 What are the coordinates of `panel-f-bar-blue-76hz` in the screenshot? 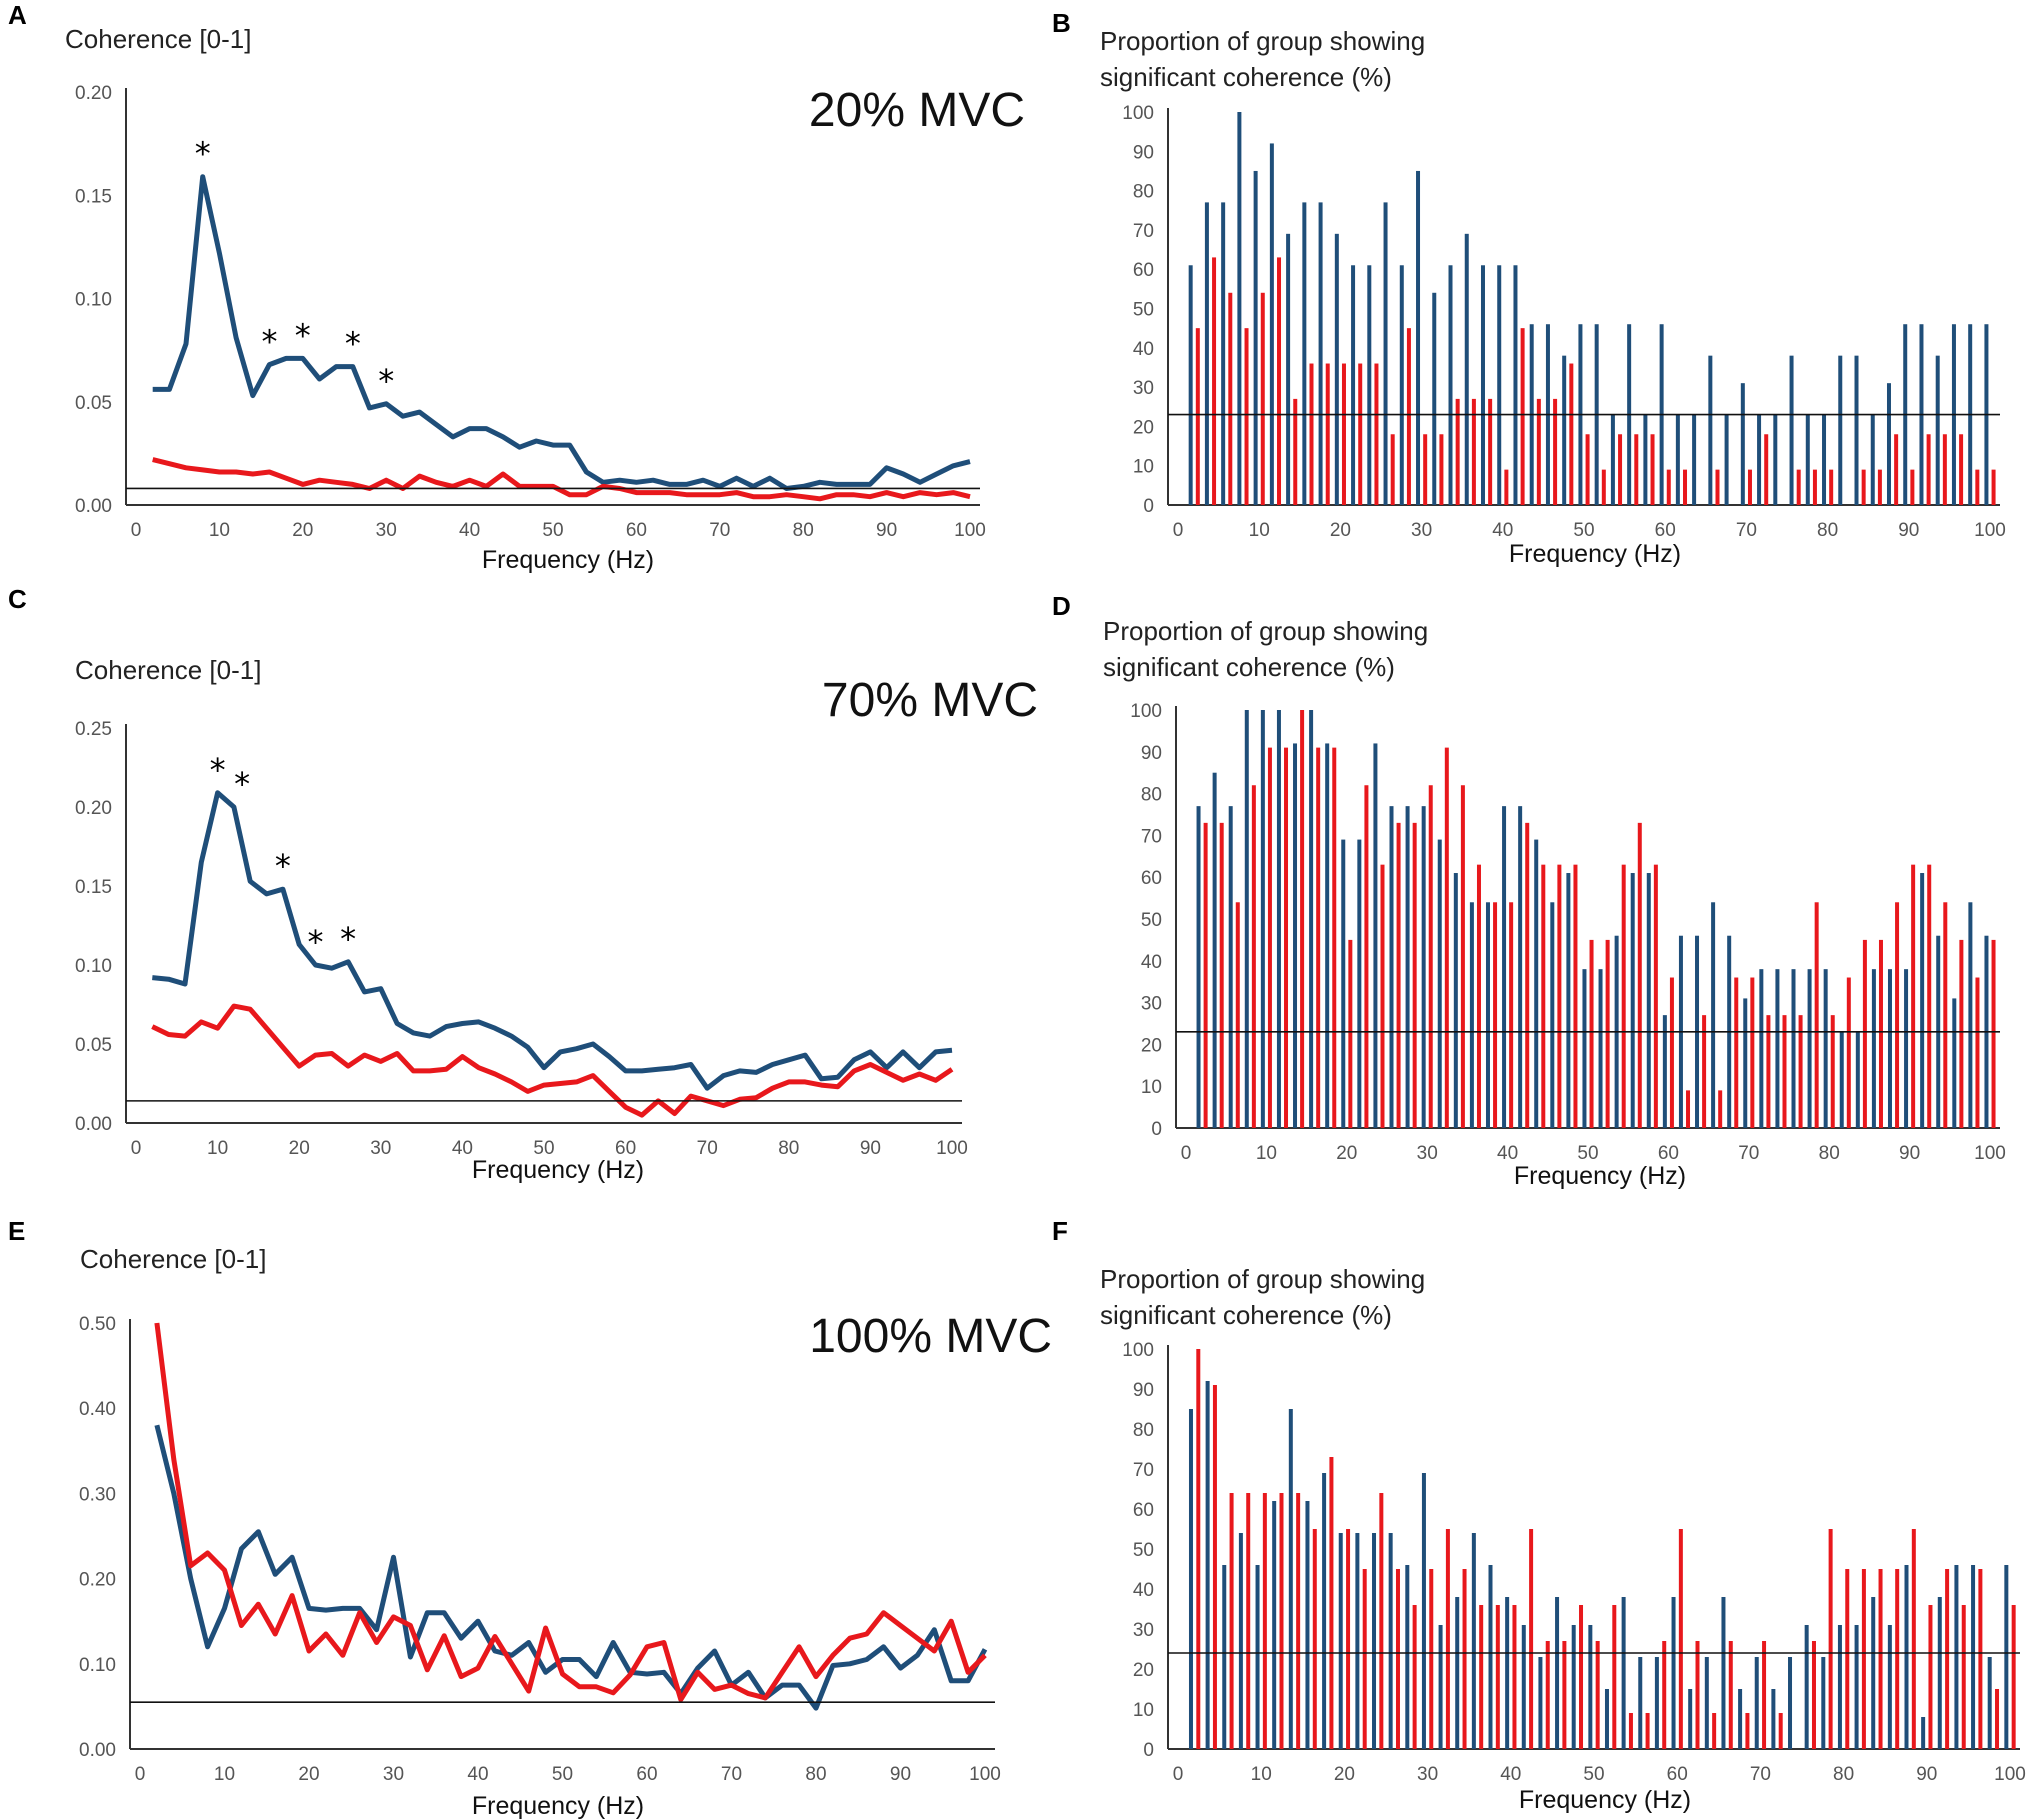 It's located at (1806, 1687).